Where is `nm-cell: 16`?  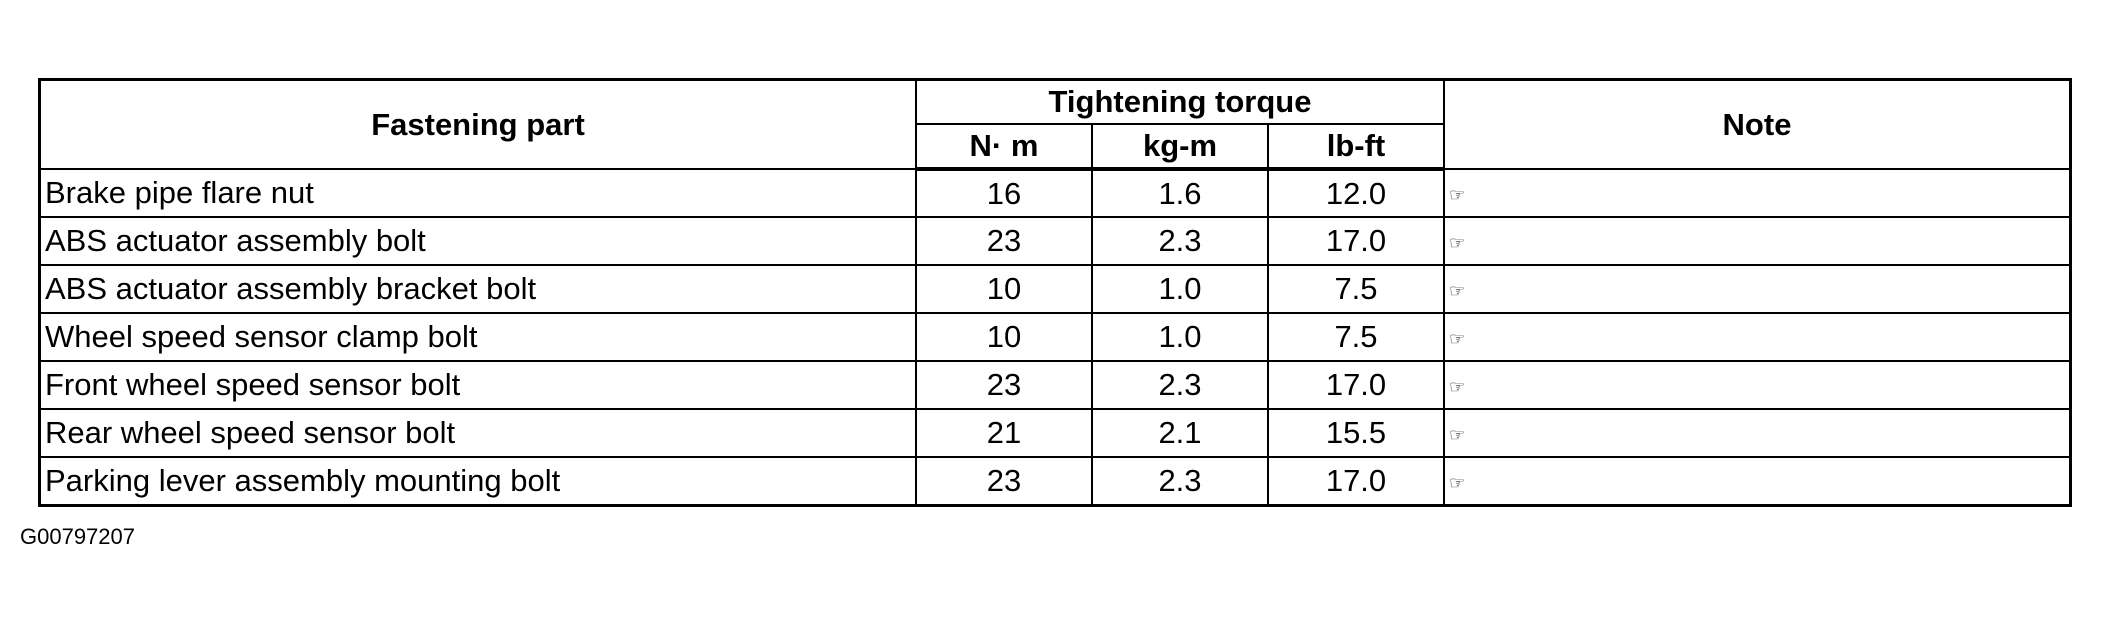
nm-cell: 16 is located at coordinates (1004, 193).